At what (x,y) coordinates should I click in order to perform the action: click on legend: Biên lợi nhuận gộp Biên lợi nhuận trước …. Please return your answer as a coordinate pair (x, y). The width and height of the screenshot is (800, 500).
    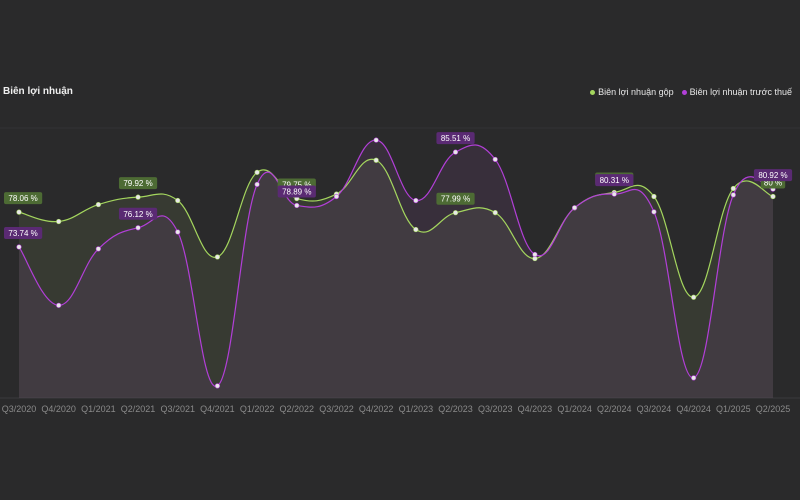
    Looking at the image, I should click on (691, 92).